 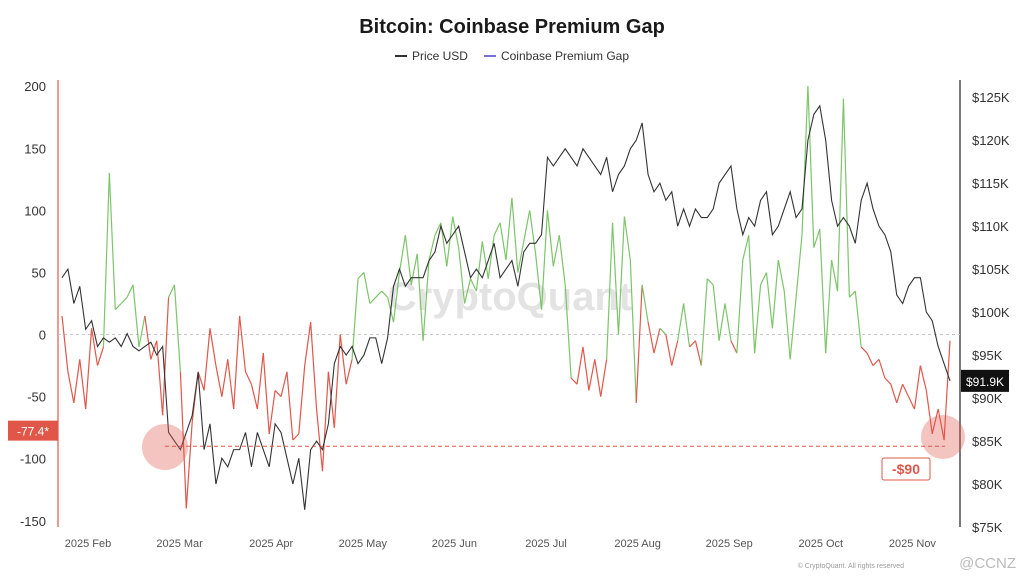 I want to click on y-right-tick-label: $105K, so click(x=991, y=269).